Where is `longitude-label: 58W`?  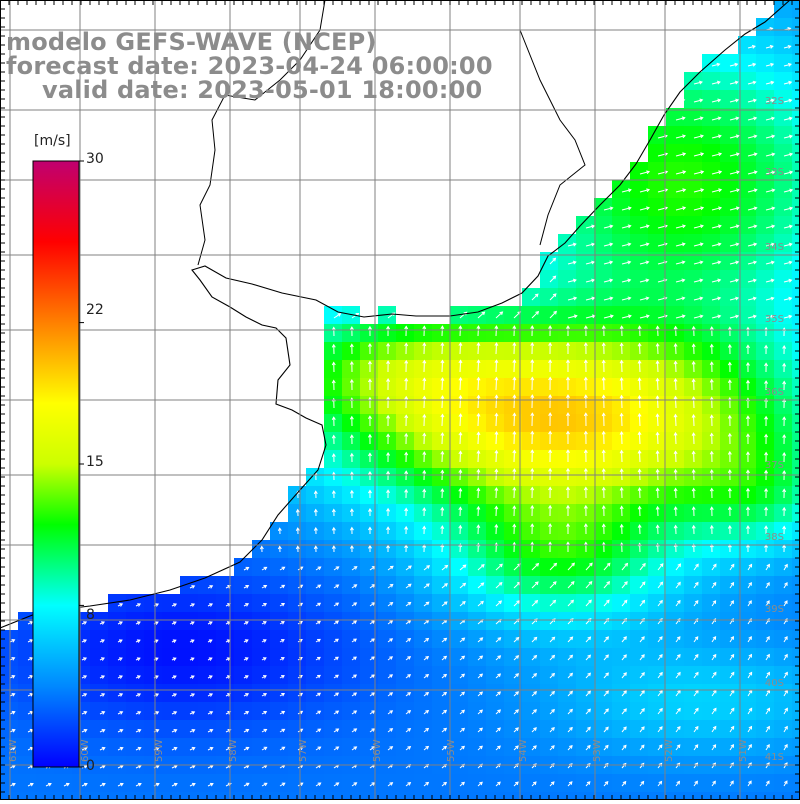
longitude-label: 58W is located at coordinates (233, 750).